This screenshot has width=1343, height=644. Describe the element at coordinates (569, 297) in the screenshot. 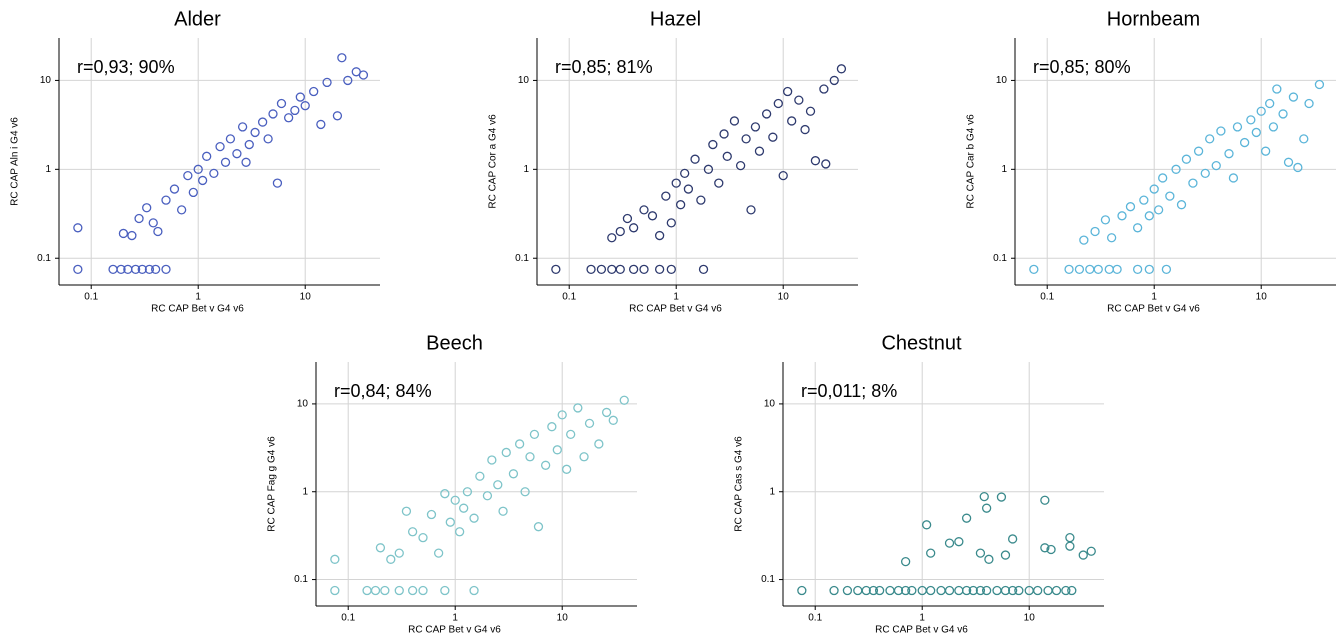

I see `x-tick-label: 0.1` at that location.